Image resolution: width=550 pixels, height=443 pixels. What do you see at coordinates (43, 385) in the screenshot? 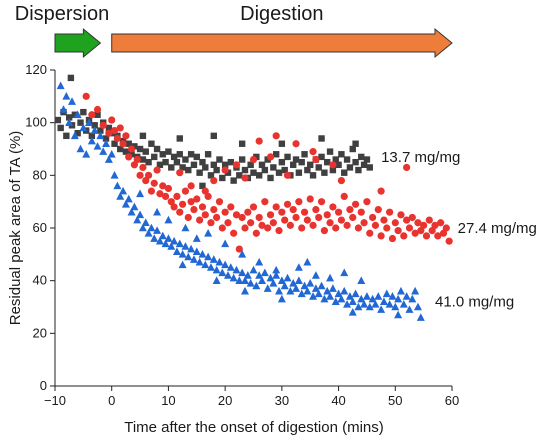
I see `y-tick-label: 0` at bounding box center [43, 385].